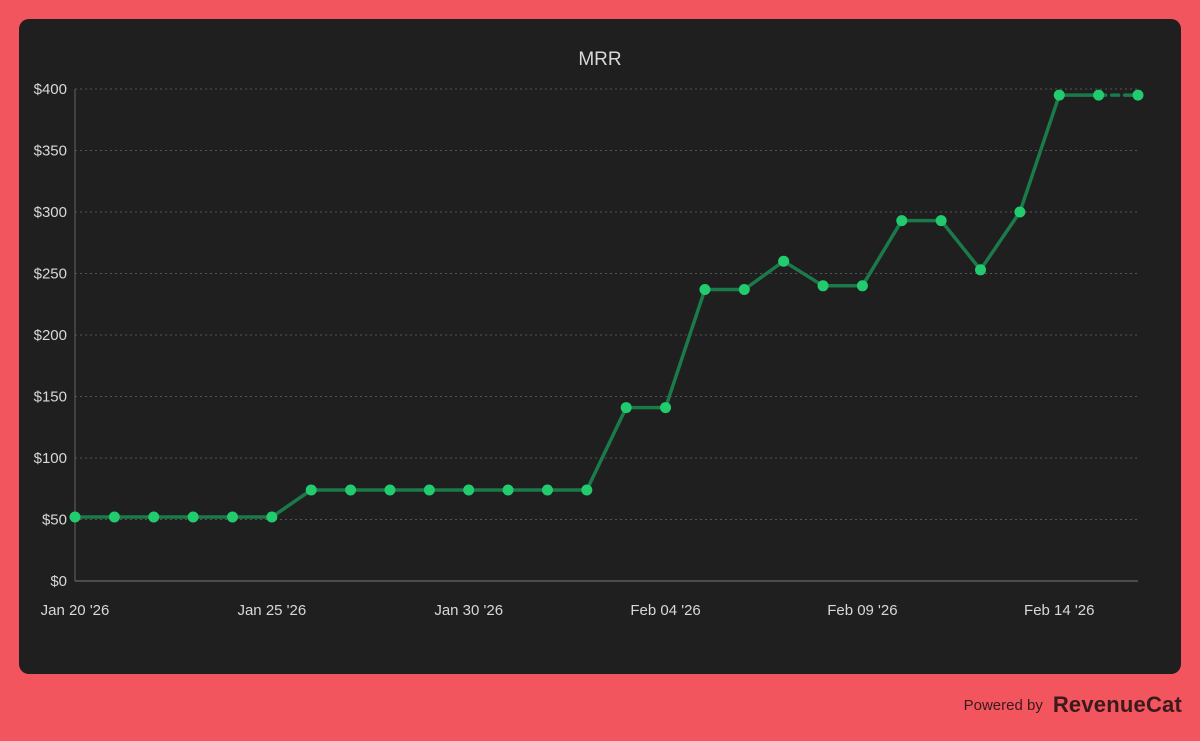 Image resolution: width=1200 pixels, height=741 pixels. Describe the element at coordinates (50, 212) in the screenshot. I see `y-tick-label: $300` at that location.